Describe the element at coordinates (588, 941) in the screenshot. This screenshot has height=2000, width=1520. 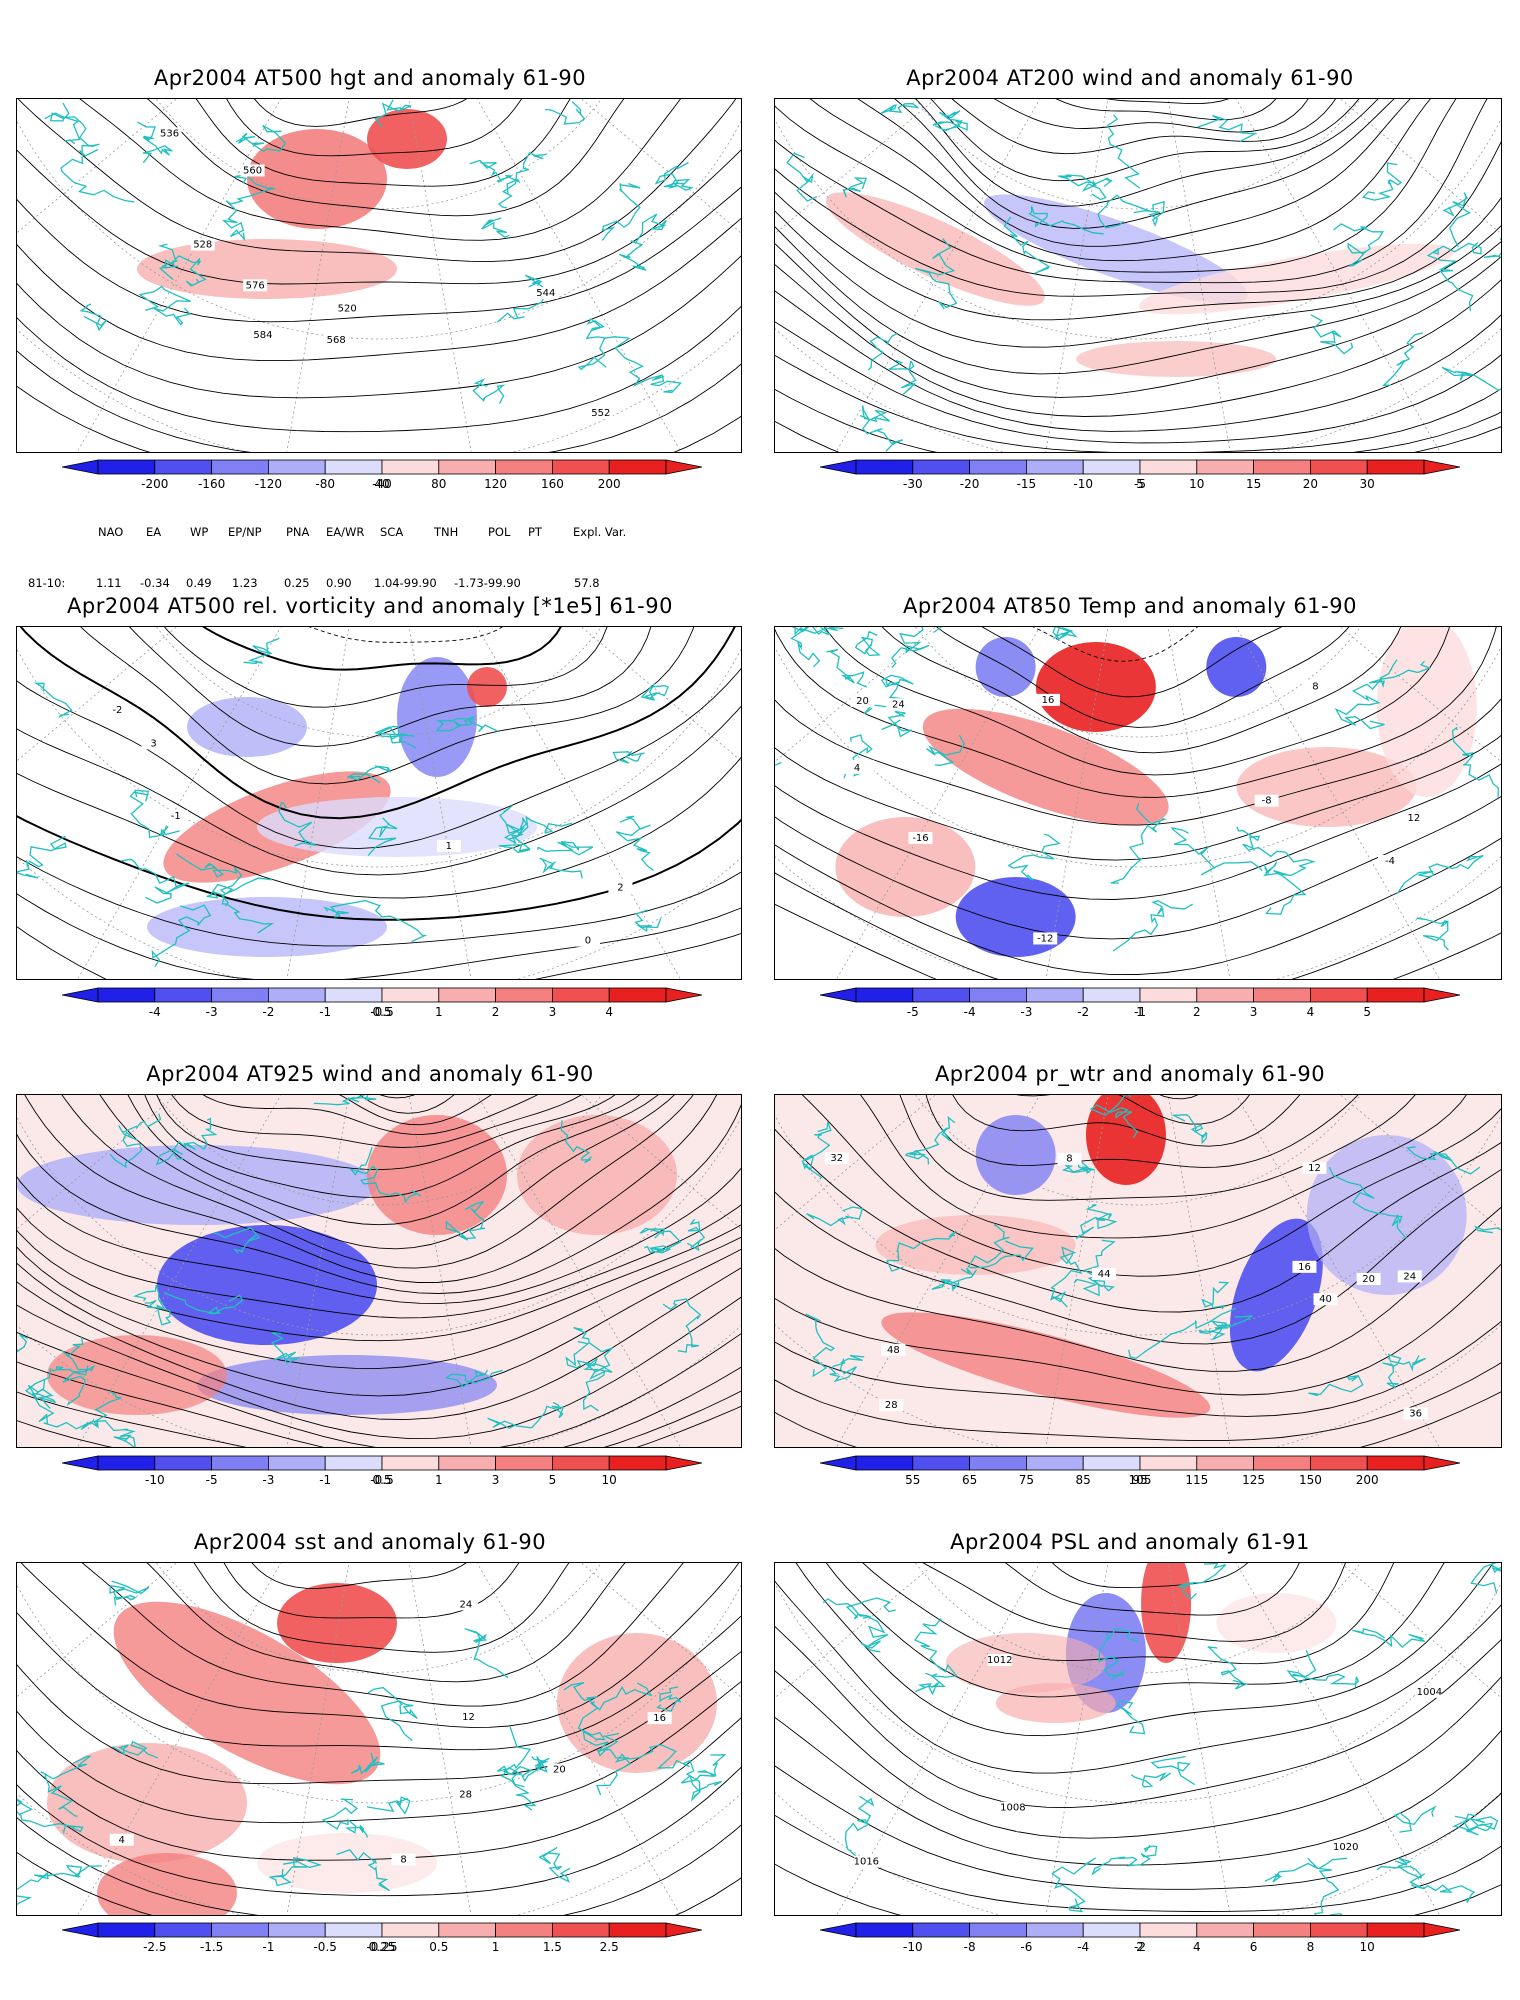
I see `contour-label: 0` at that location.